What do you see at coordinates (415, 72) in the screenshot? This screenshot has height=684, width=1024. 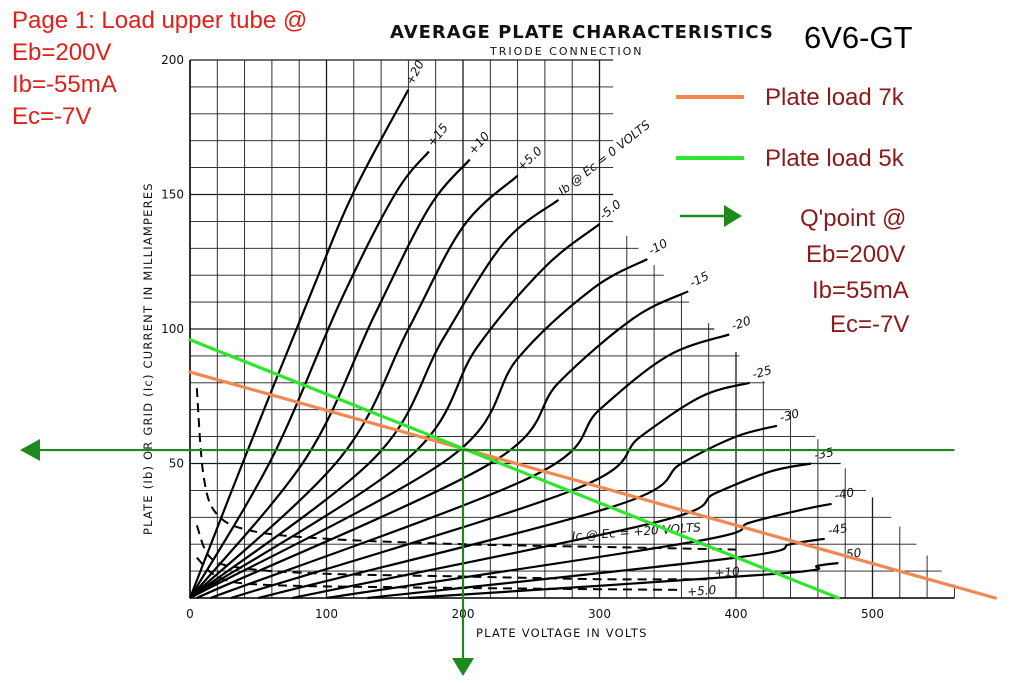 I see `plate-curve-label: +20` at bounding box center [415, 72].